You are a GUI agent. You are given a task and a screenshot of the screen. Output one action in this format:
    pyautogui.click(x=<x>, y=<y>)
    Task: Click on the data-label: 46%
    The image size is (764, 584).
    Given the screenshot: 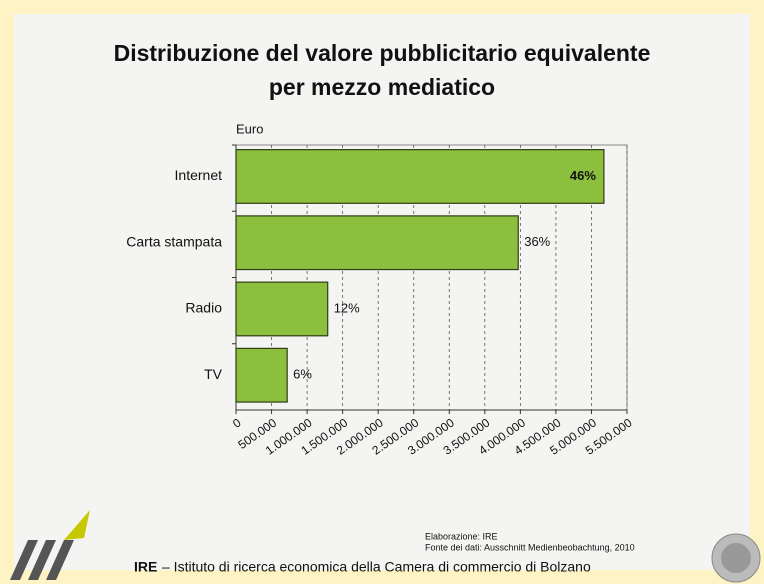 What is the action you would take?
    pyautogui.click(x=583, y=175)
    